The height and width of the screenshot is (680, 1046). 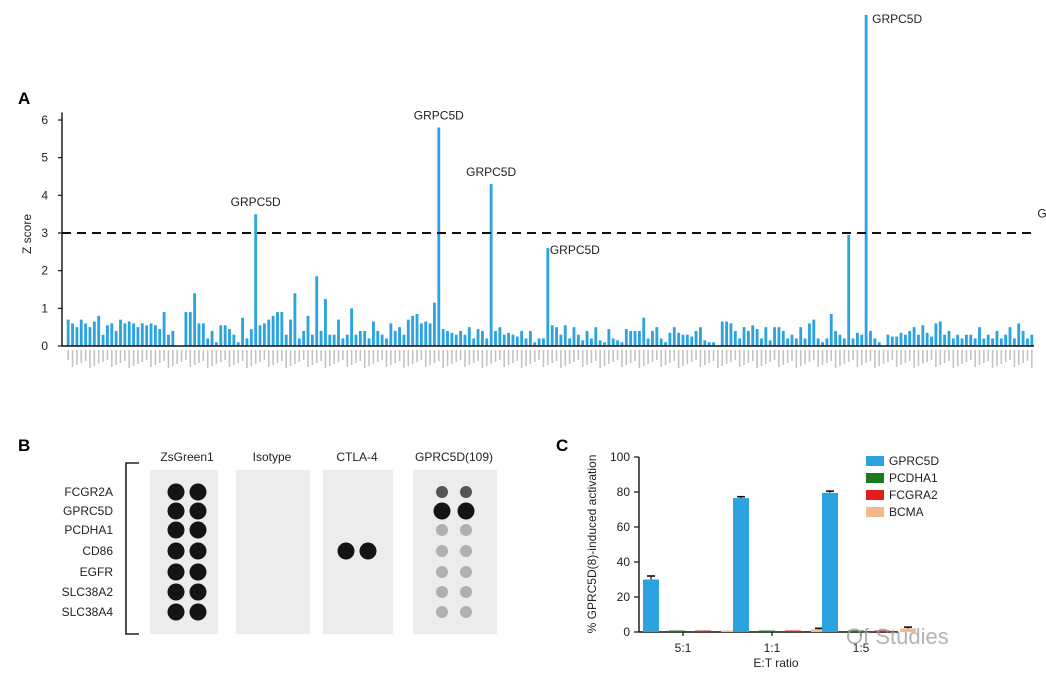 I want to click on panel-a-y-tick-label: 6, so click(x=44, y=120).